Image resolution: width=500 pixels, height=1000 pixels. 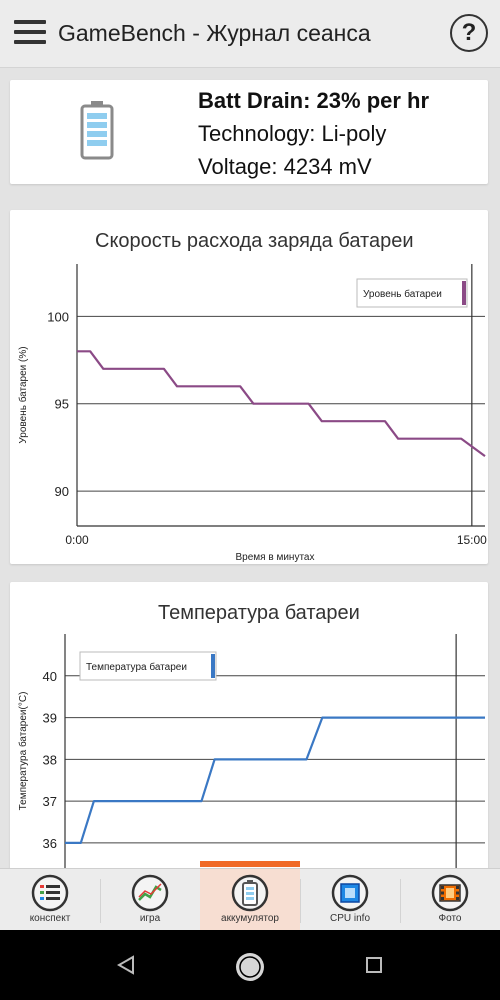 I want to click on system-navigation-bar, so click(x=250, y=965).